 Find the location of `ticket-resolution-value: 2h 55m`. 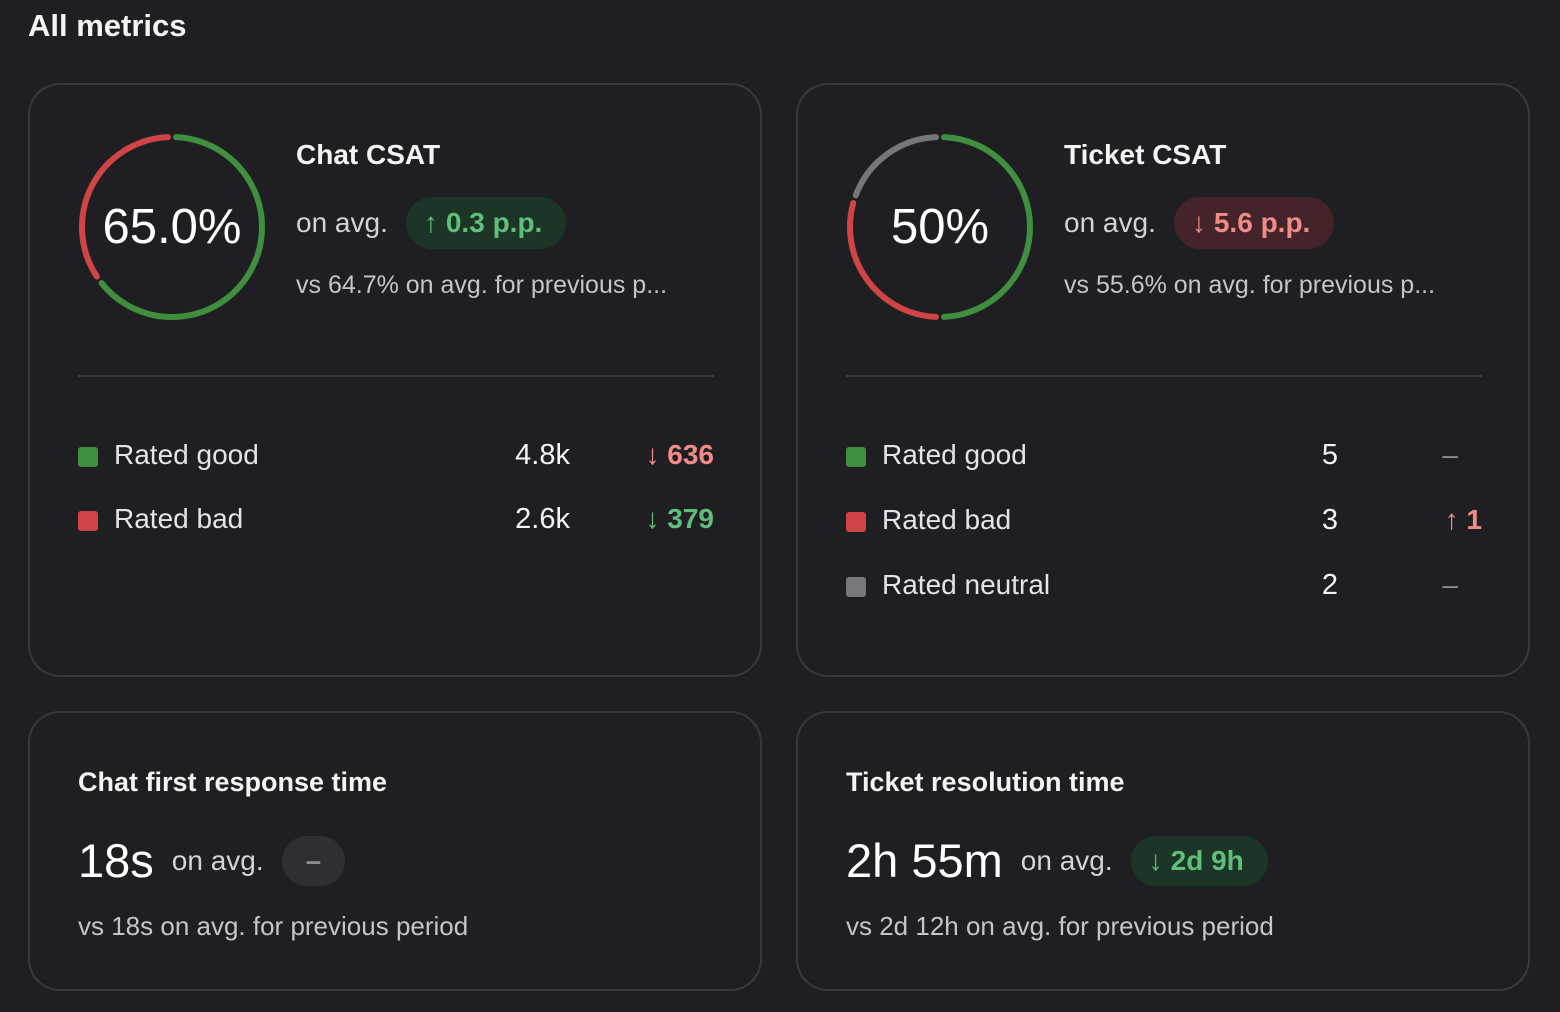

ticket-resolution-value: 2h 55m is located at coordinates (924, 860).